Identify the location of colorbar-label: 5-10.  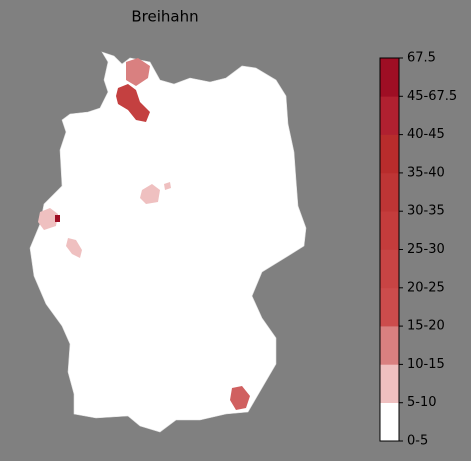
(422, 402).